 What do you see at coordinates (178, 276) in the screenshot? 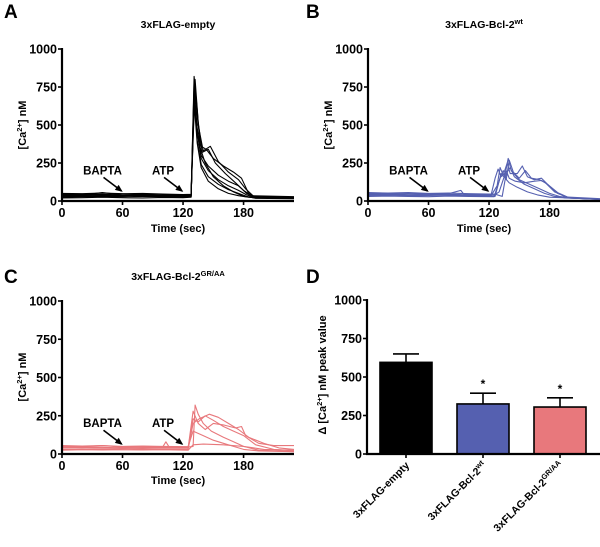
I see `chart-title: 3xFLAG-Bcl-2GR/AA` at bounding box center [178, 276].